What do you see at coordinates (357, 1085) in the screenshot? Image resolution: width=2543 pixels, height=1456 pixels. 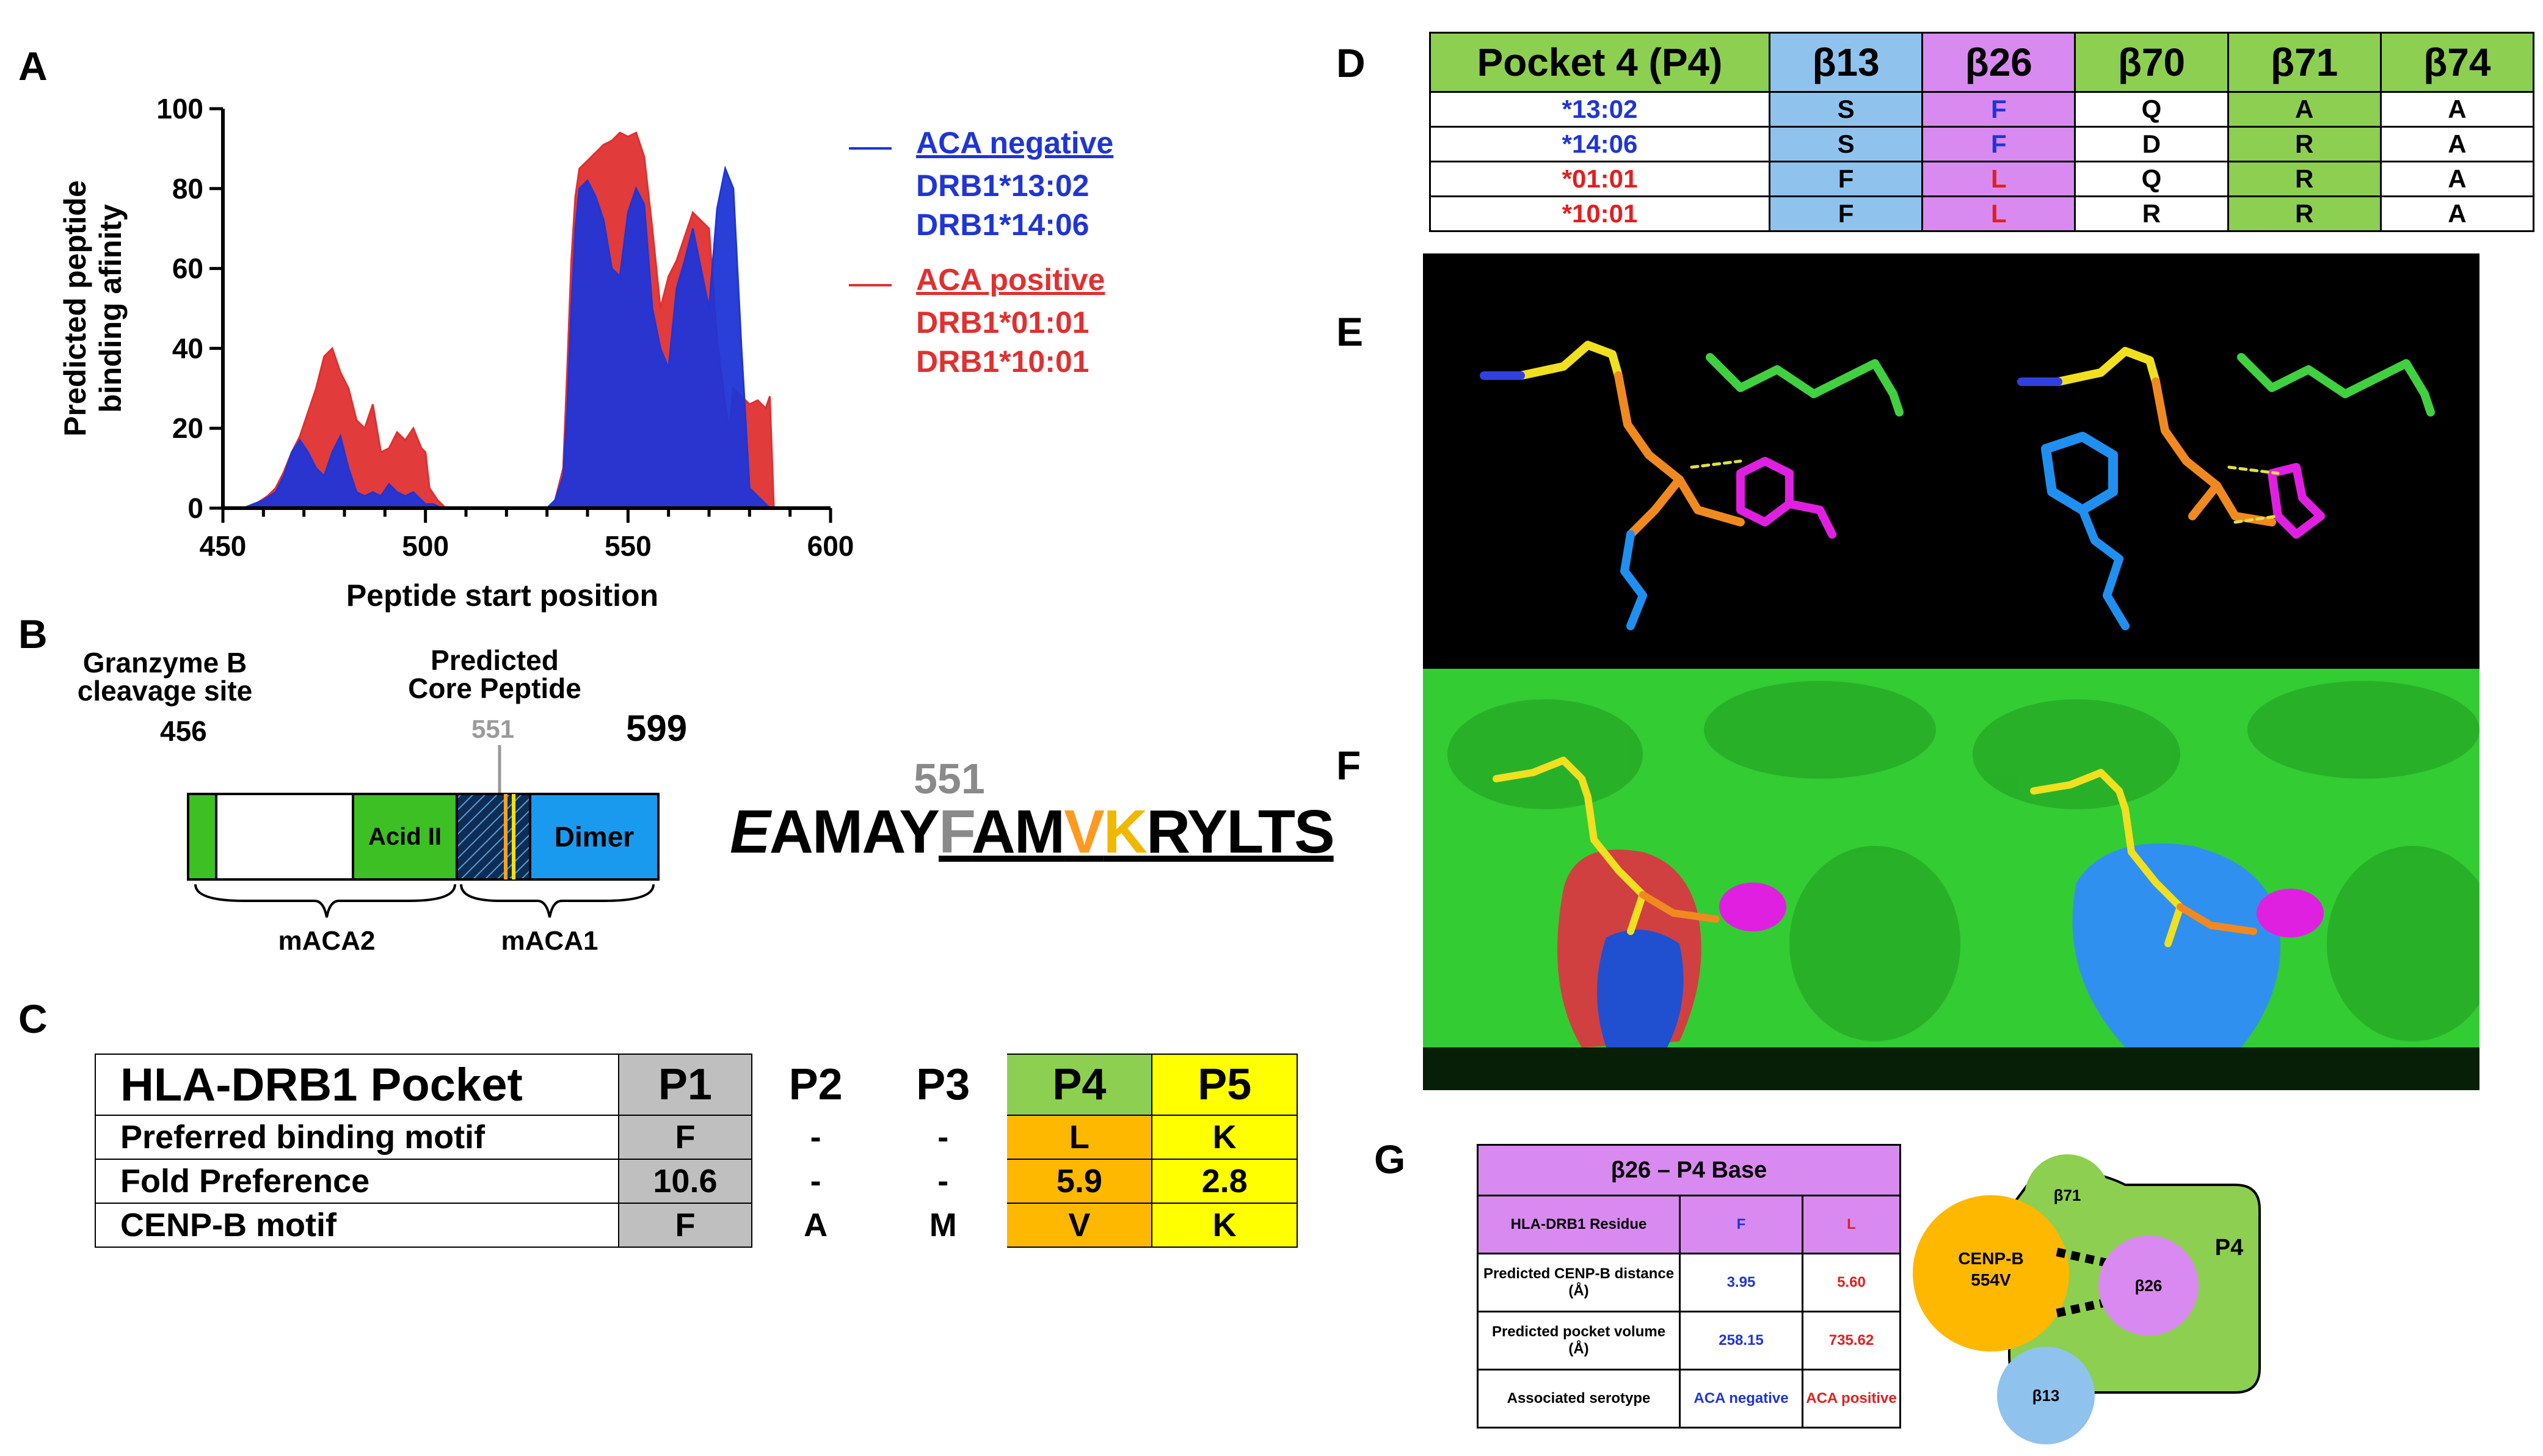 I see `table-header-cell: HLA-DRB1 Pocket` at bounding box center [357, 1085].